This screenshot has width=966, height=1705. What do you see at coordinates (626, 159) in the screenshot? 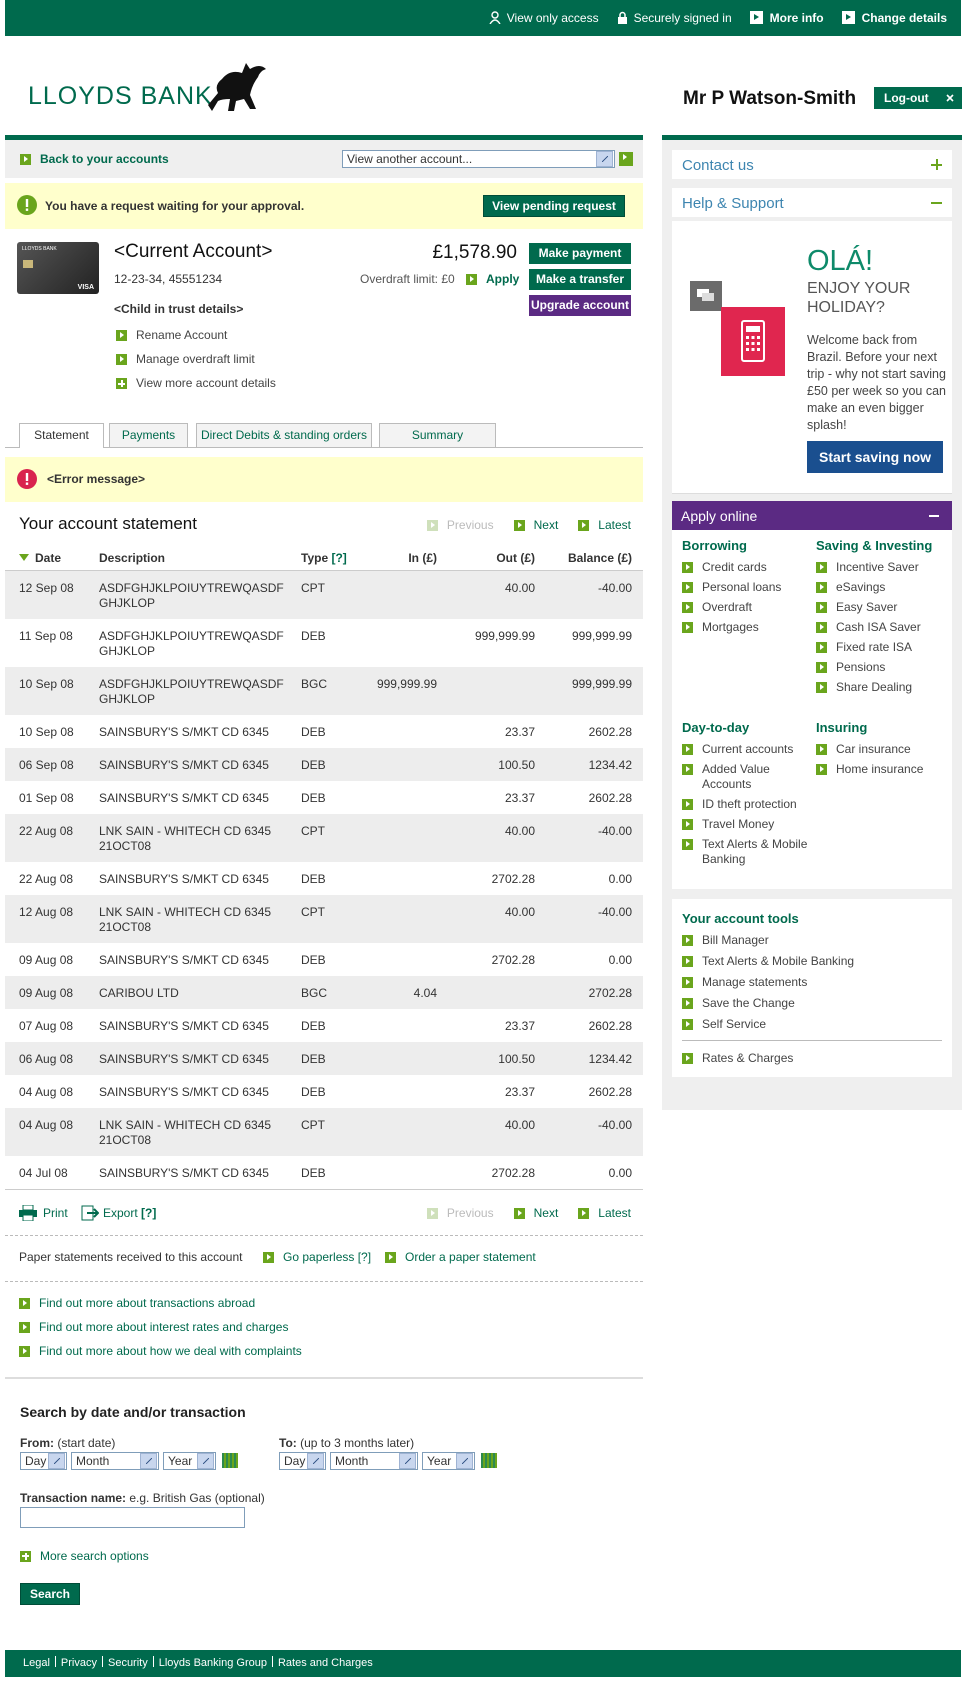
I see `go-button` at bounding box center [626, 159].